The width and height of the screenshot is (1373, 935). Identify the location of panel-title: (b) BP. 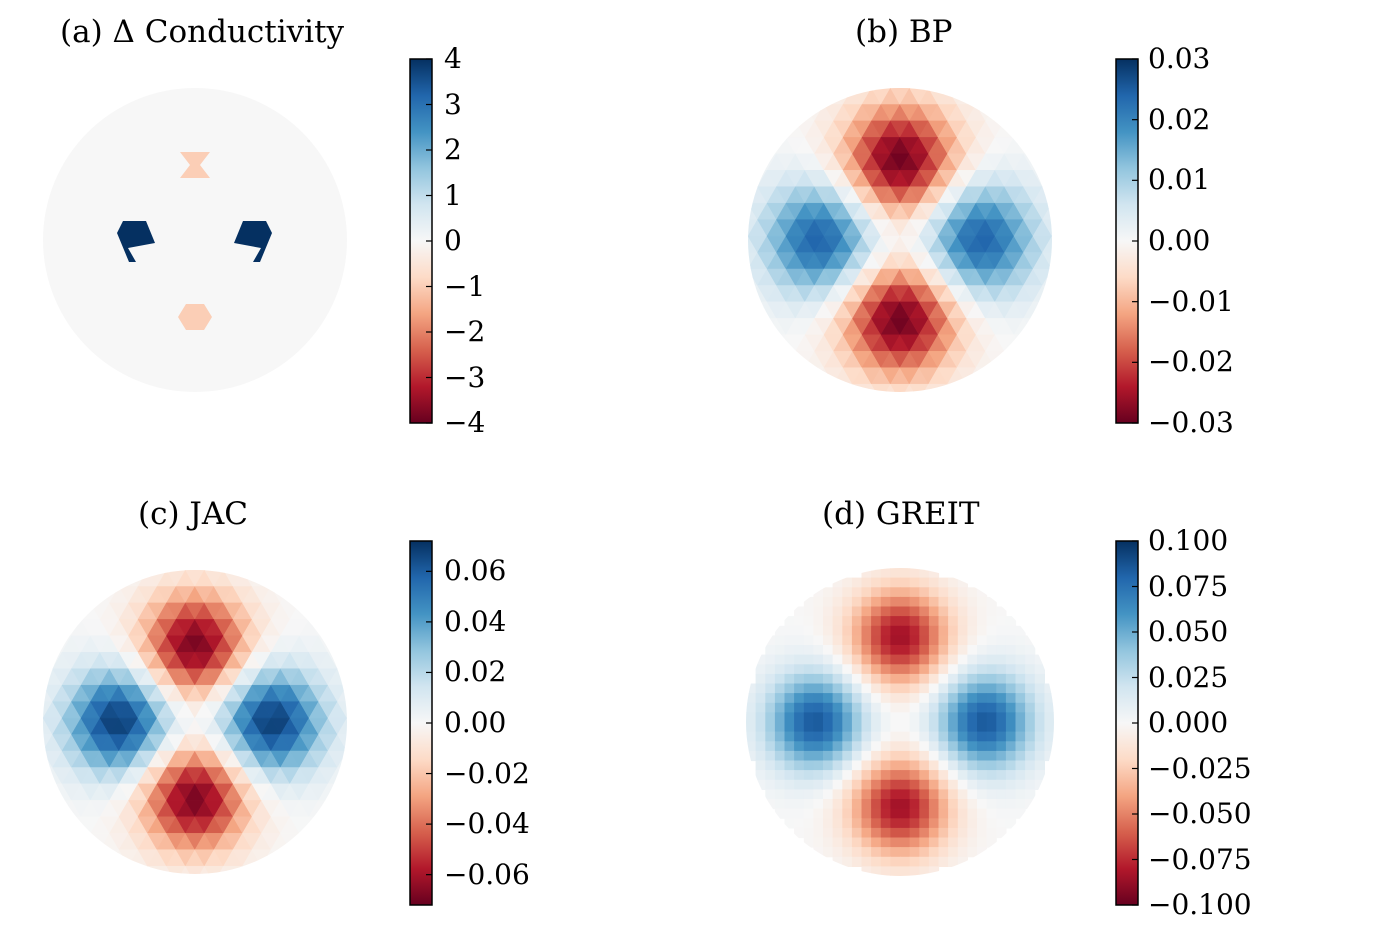
(904, 32).